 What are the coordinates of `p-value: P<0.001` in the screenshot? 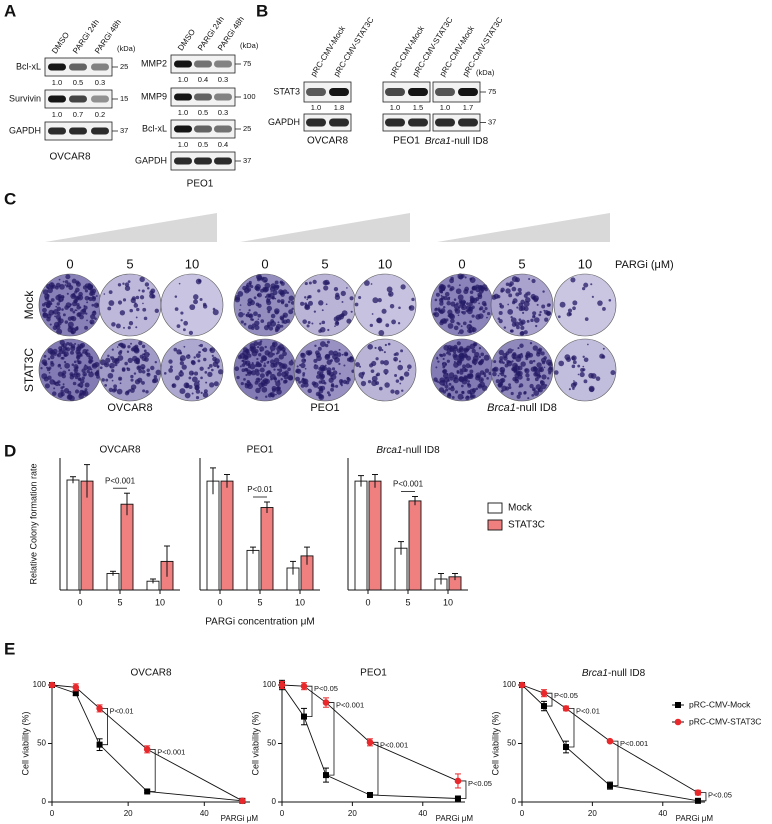 It's located at (120, 480).